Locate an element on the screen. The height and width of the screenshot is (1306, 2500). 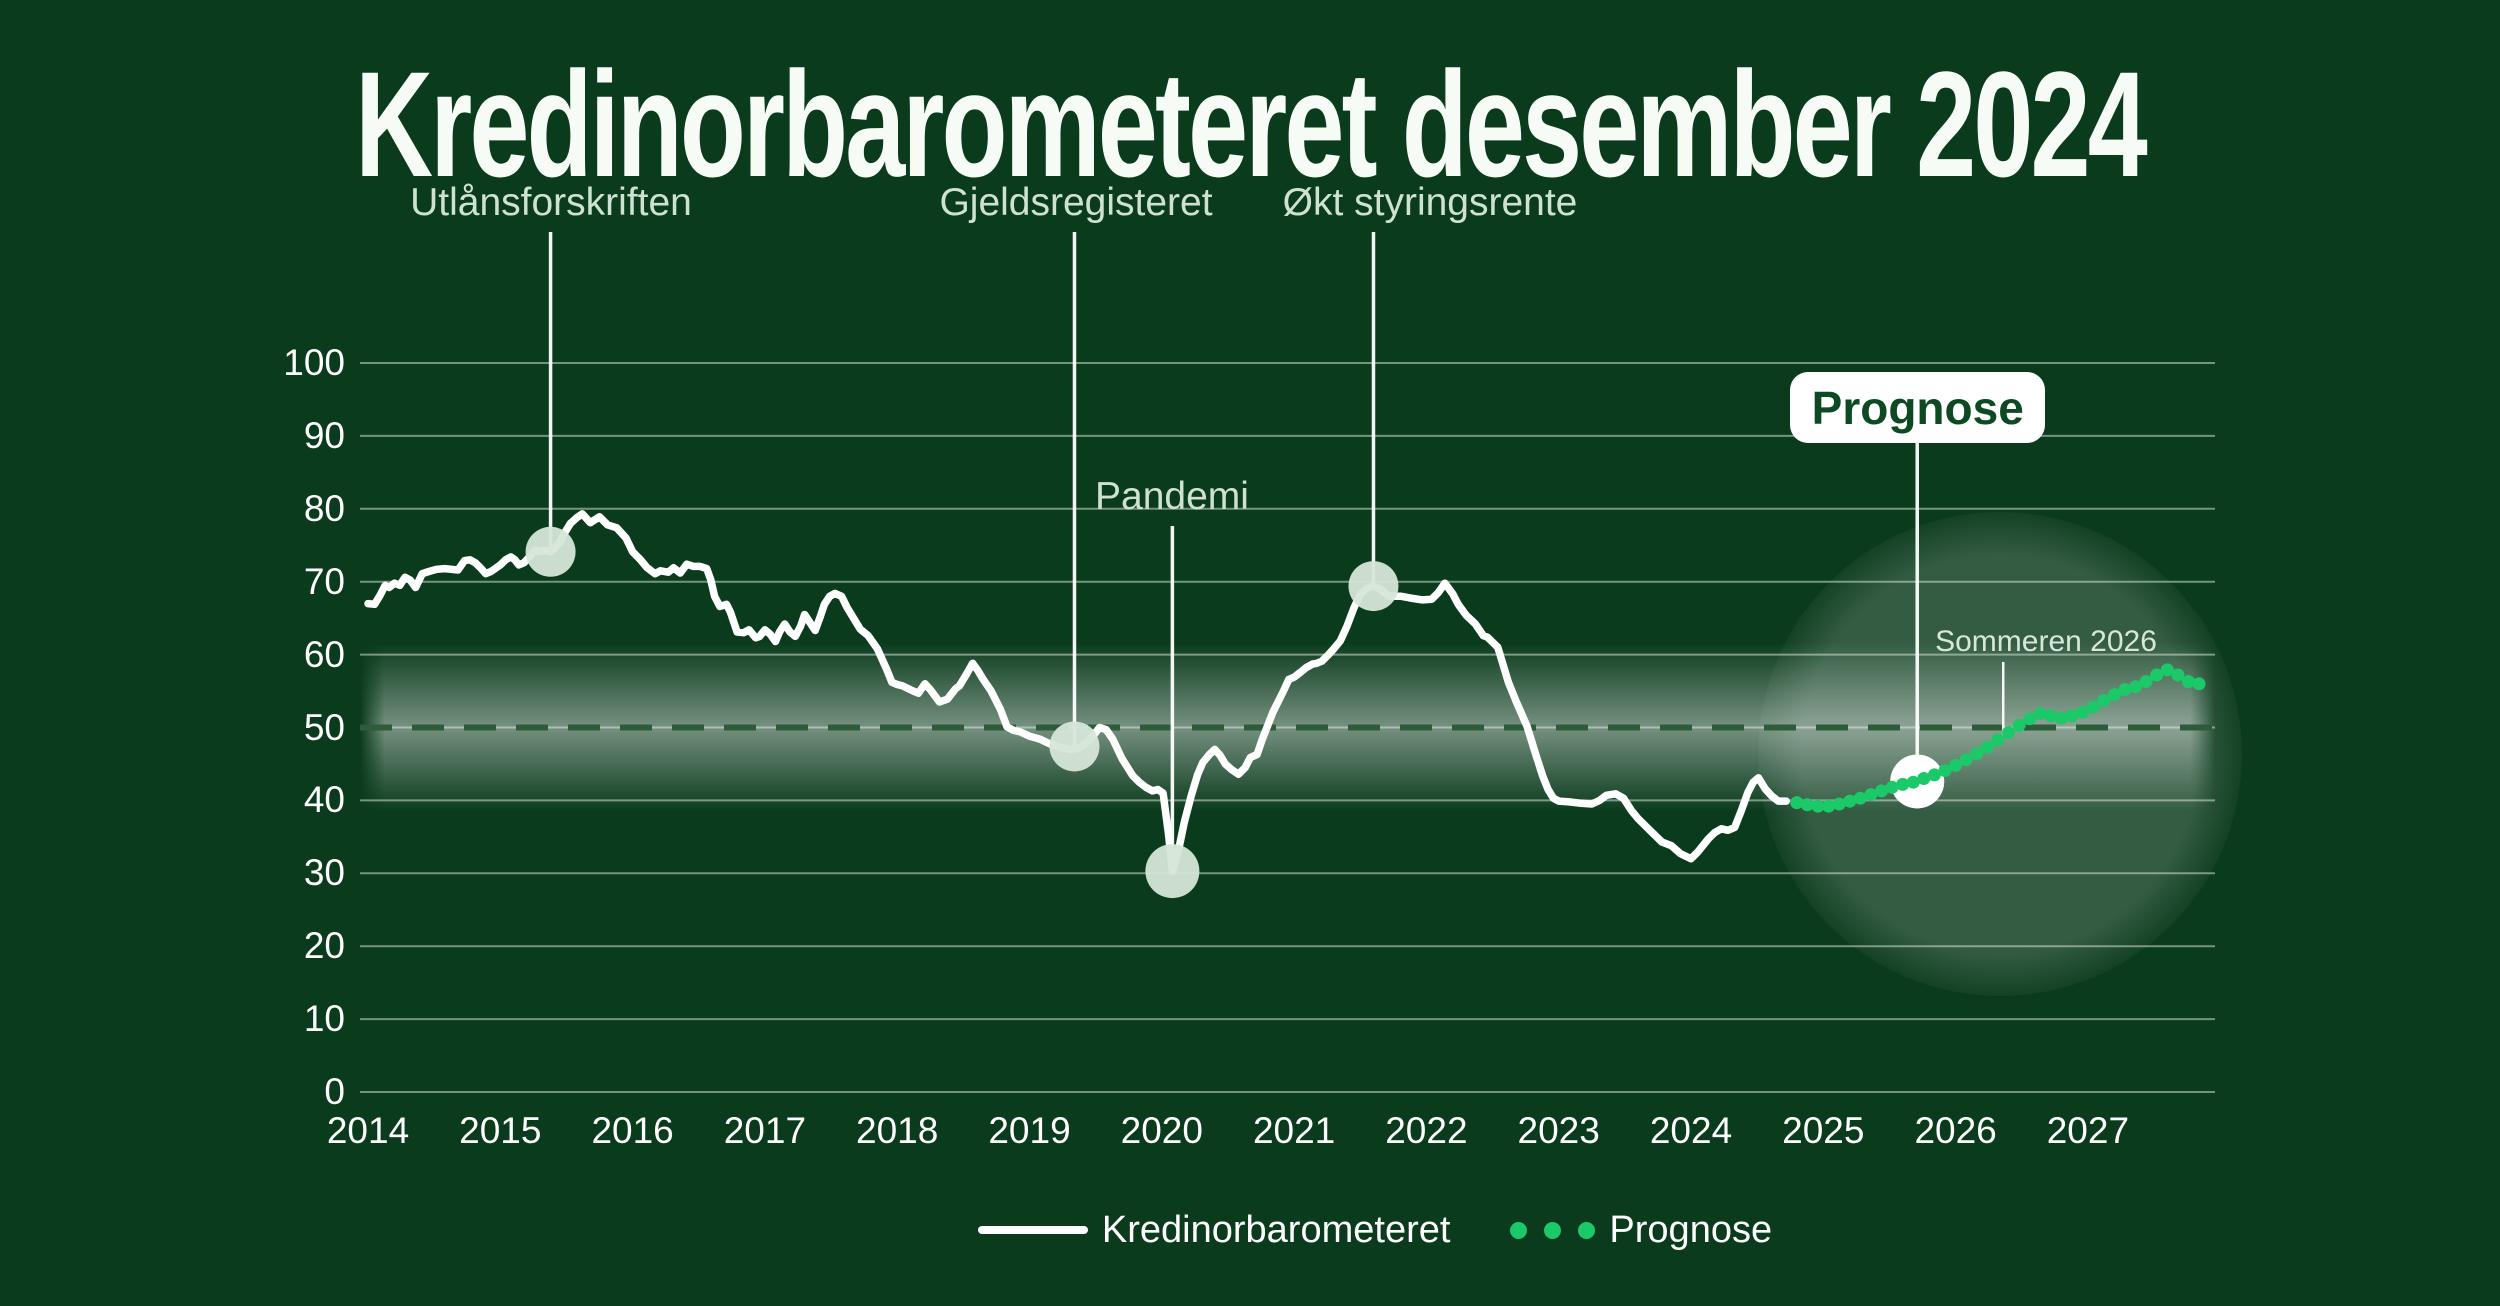
annotation-label-sommeren-2026: Sommeren 2026 is located at coordinates (2046, 641).